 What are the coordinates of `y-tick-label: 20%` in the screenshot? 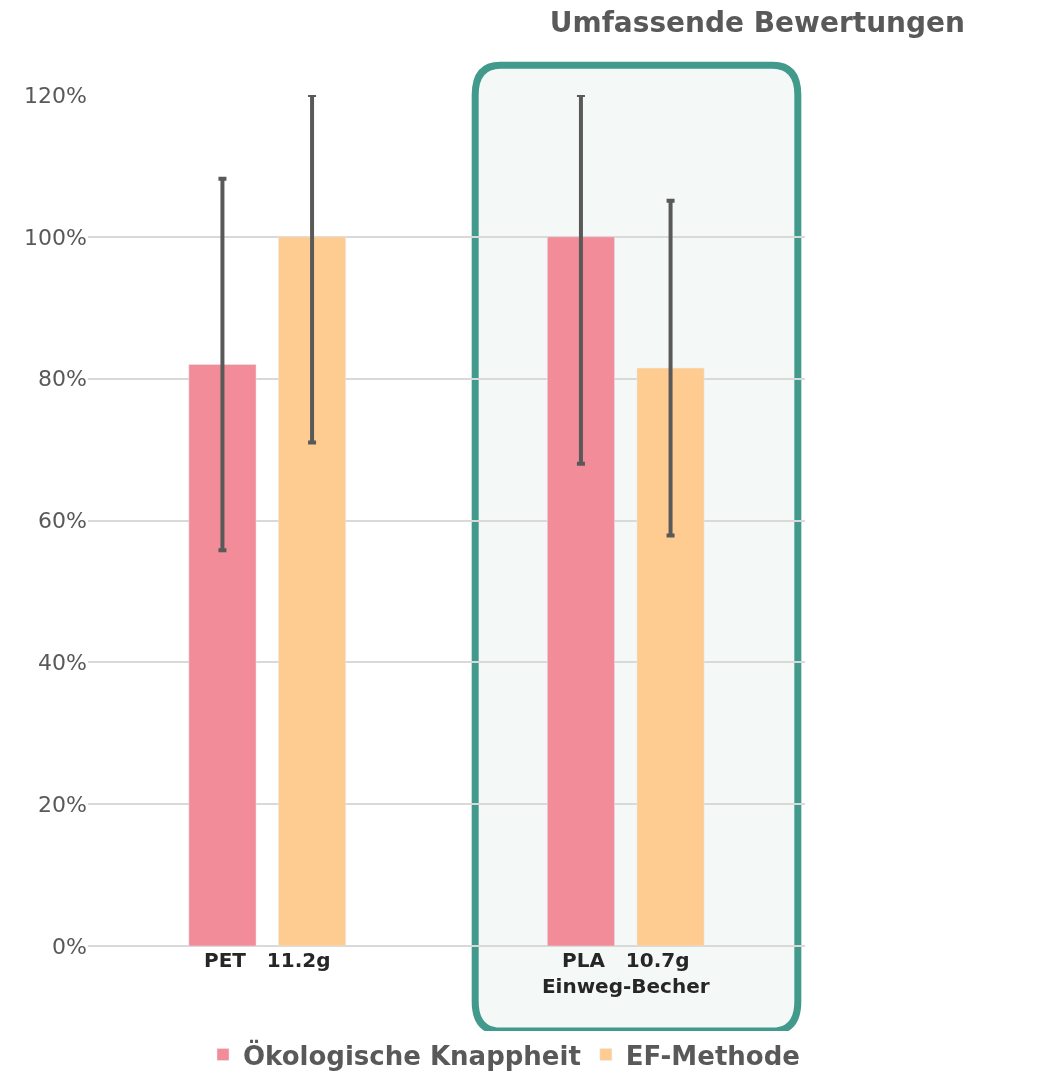 It's located at (62, 804).